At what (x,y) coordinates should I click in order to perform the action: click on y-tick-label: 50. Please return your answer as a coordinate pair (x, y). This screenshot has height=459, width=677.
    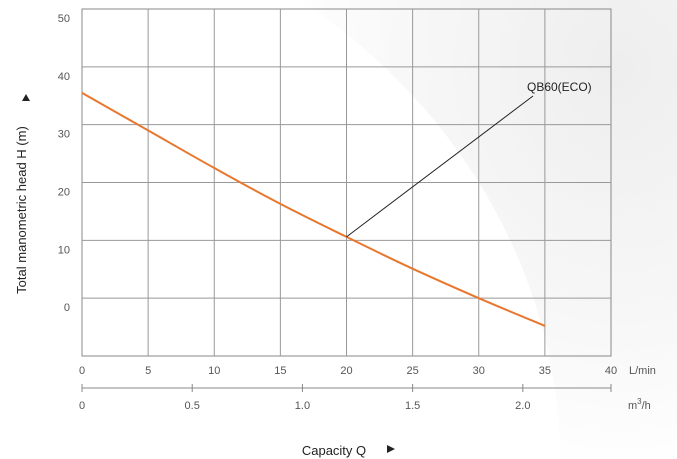
    Looking at the image, I should click on (64, 19).